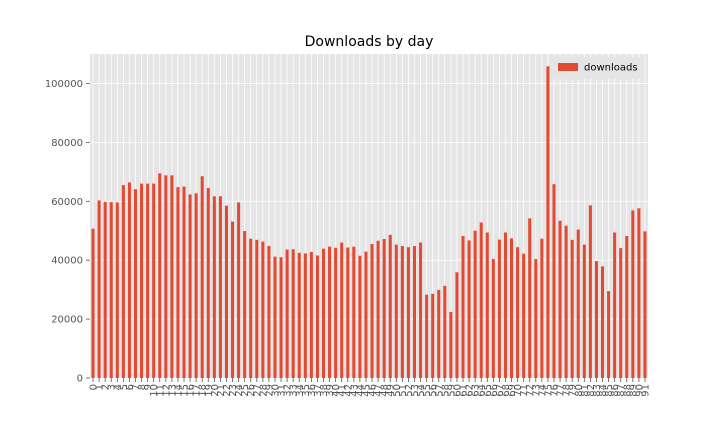 Image resolution: width=720 pixels, height=432 pixels. Describe the element at coordinates (554, 390) in the screenshot. I see `x-tick-label: 76` at that location.